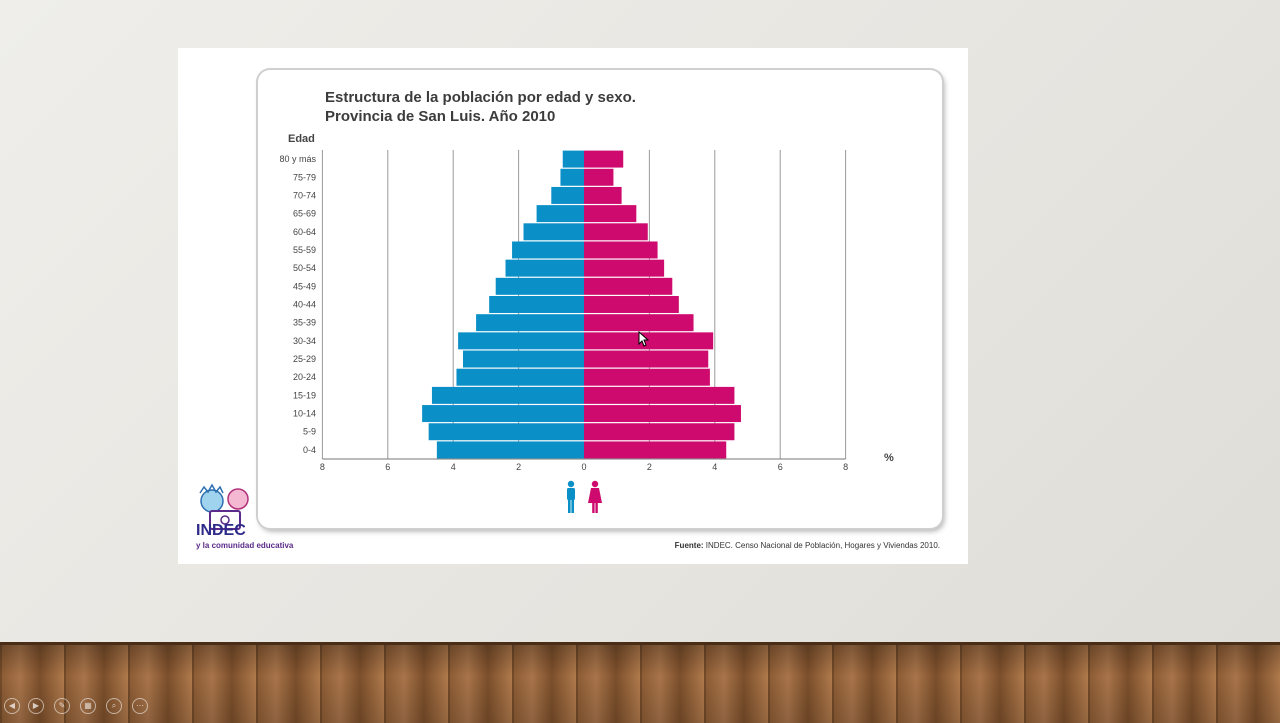  Describe the element at coordinates (304, 232) in the screenshot. I see `y-tick-label: 60-64` at that location.